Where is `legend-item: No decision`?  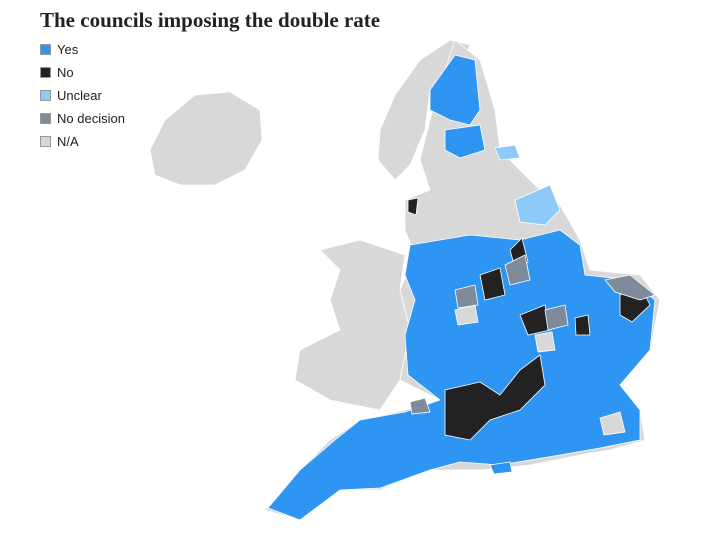 legend-item: No decision is located at coordinates (82, 118).